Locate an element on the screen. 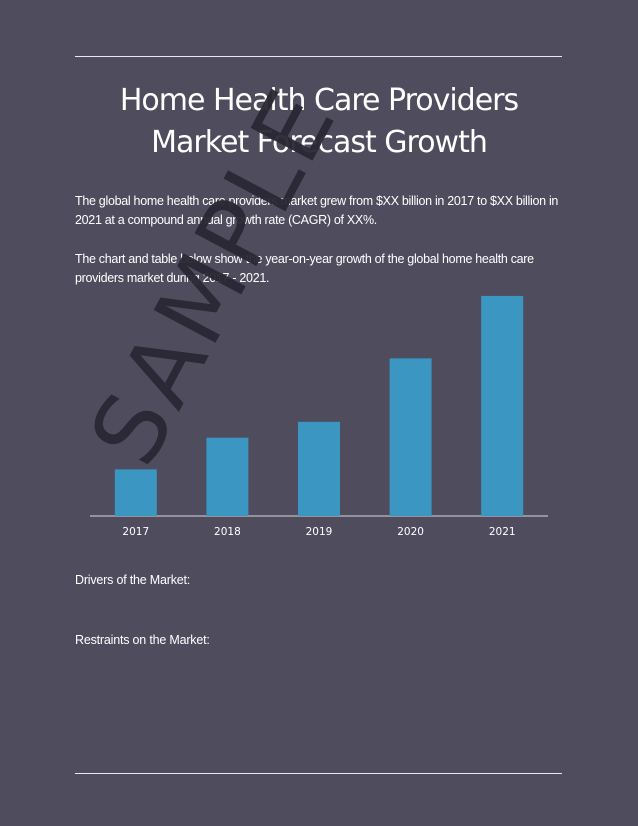  x-tick-label-2017: 2017 is located at coordinates (135, 532).